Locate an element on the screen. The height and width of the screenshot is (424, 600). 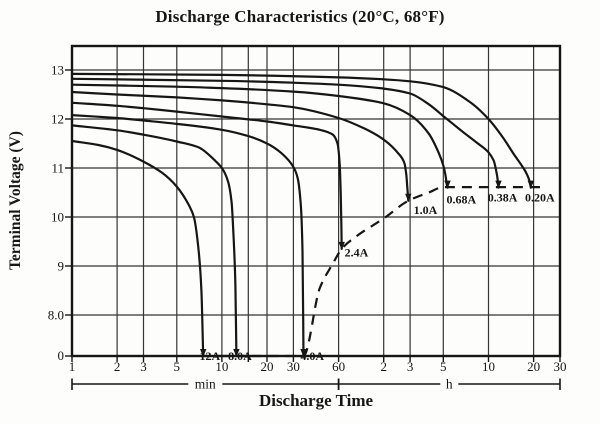
y-tick-label-10: 10 is located at coordinates (57, 217).